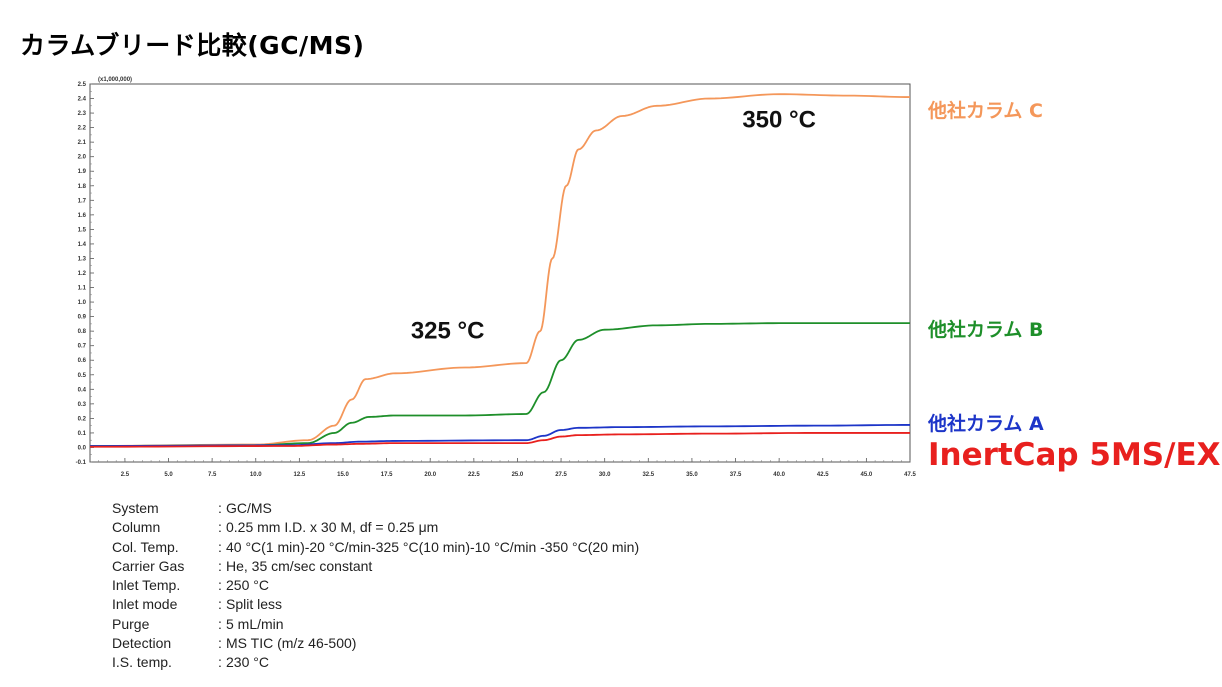 The height and width of the screenshot is (687, 1222). I want to click on condition-value: Split less, so click(254, 604).